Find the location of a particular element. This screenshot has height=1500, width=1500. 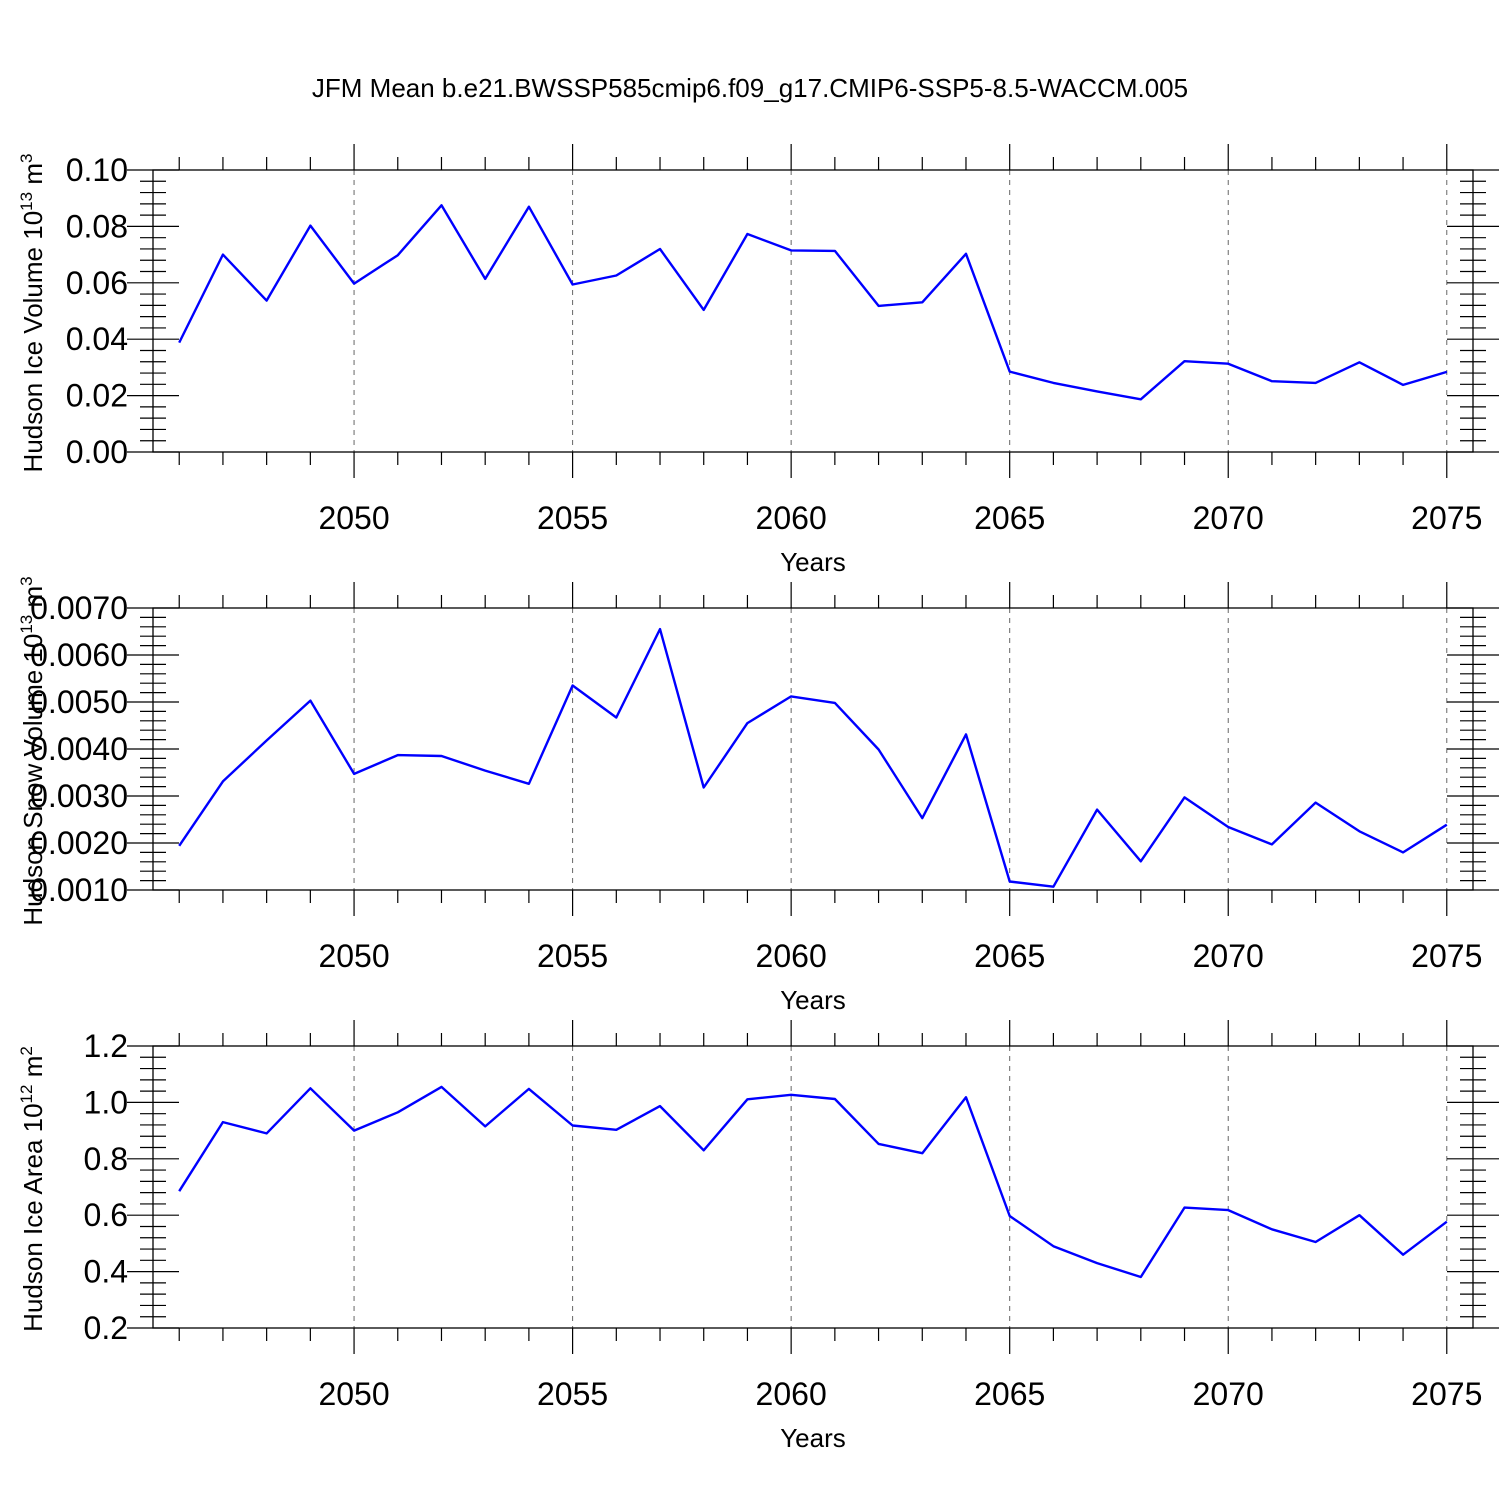

y-tick-label: 0.00 is located at coordinates (97, 452).